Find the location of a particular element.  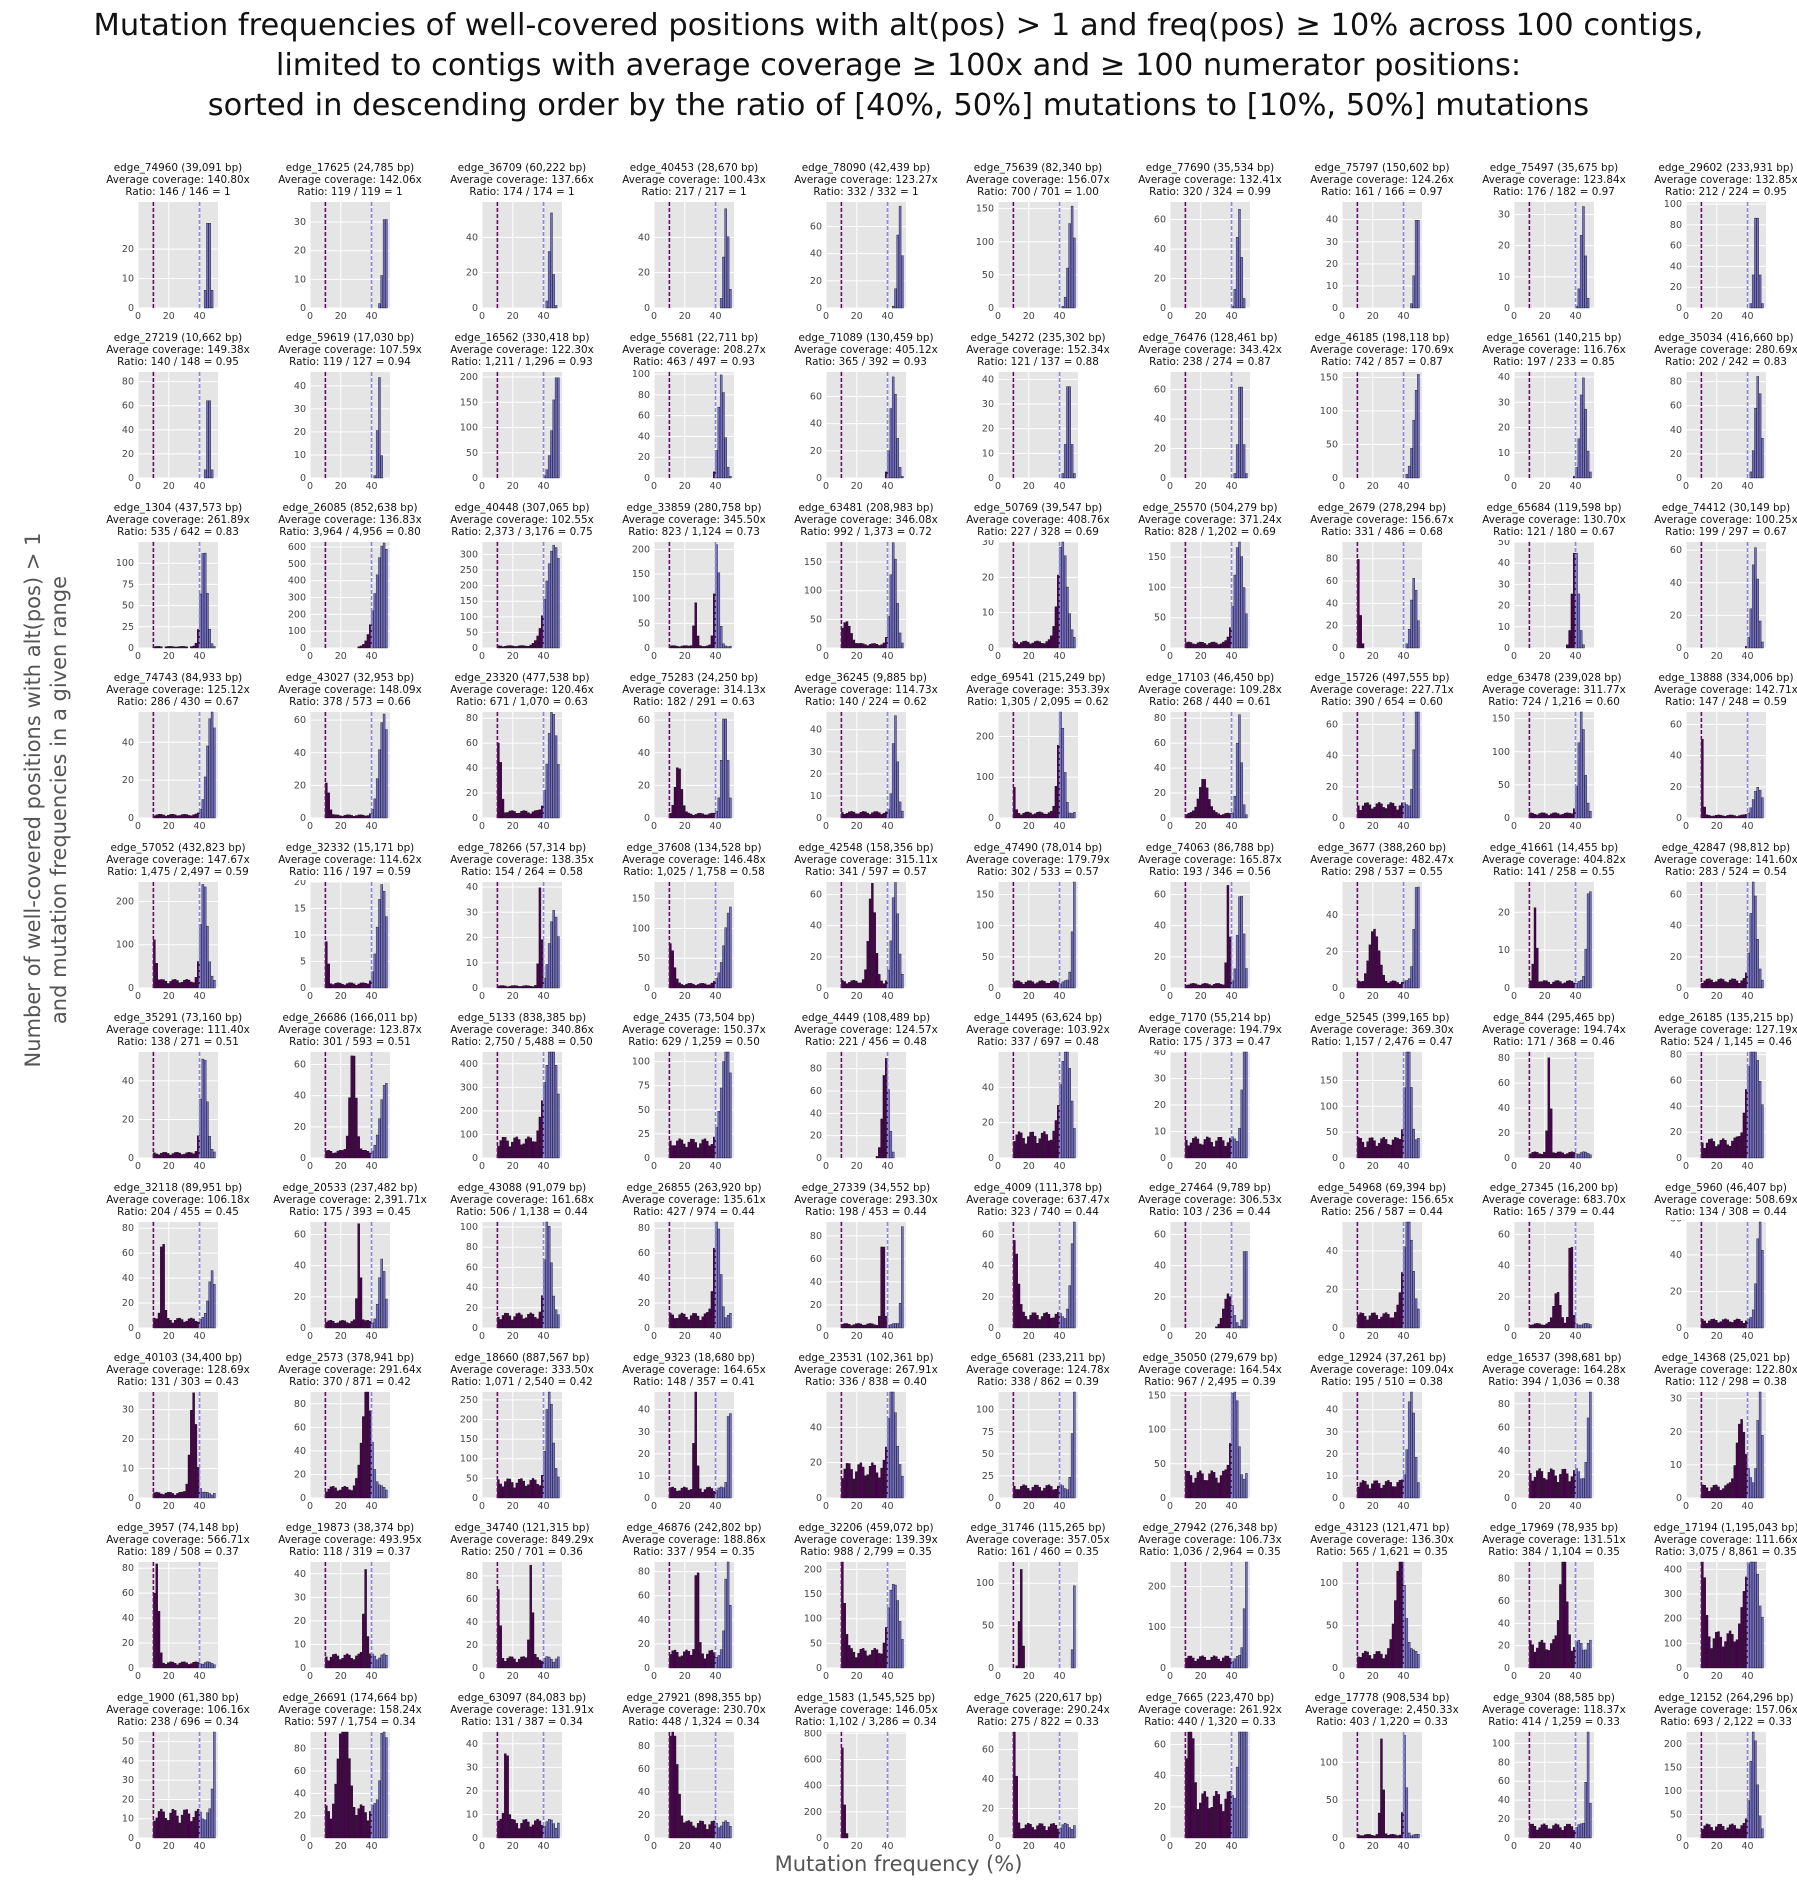

panel-coverage: Average coverage: 179.79x is located at coordinates (1038, 860).